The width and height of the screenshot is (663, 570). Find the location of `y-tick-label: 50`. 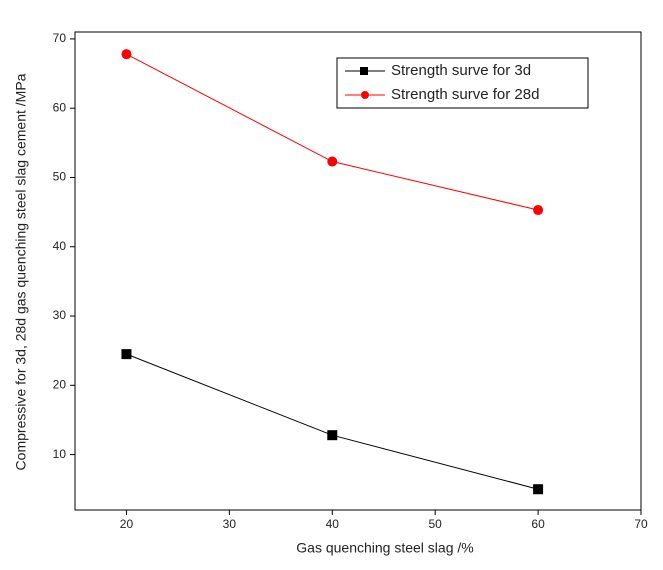

y-tick-label: 50 is located at coordinates (60, 177).